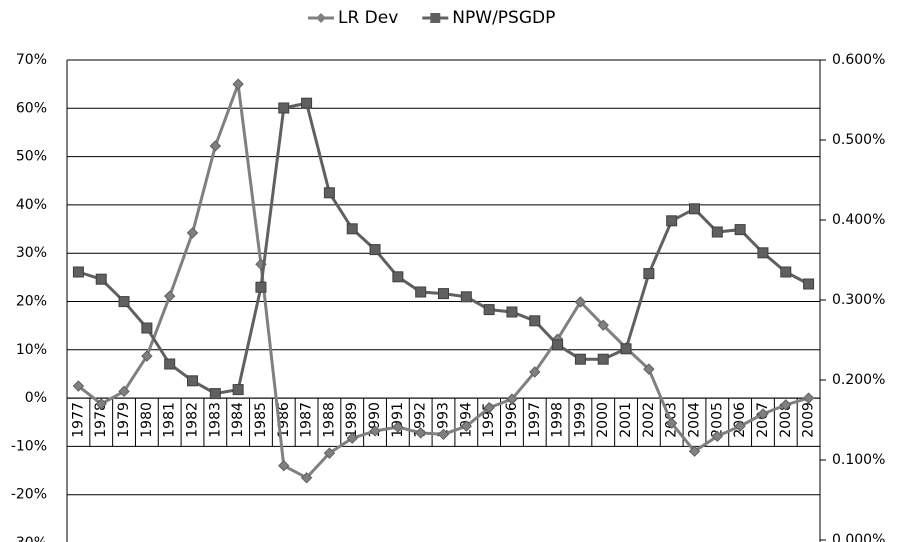 The image size is (904, 542). Describe the element at coordinates (786, 420) in the screenshot. I see `x-tick-label: 2008` at that location.